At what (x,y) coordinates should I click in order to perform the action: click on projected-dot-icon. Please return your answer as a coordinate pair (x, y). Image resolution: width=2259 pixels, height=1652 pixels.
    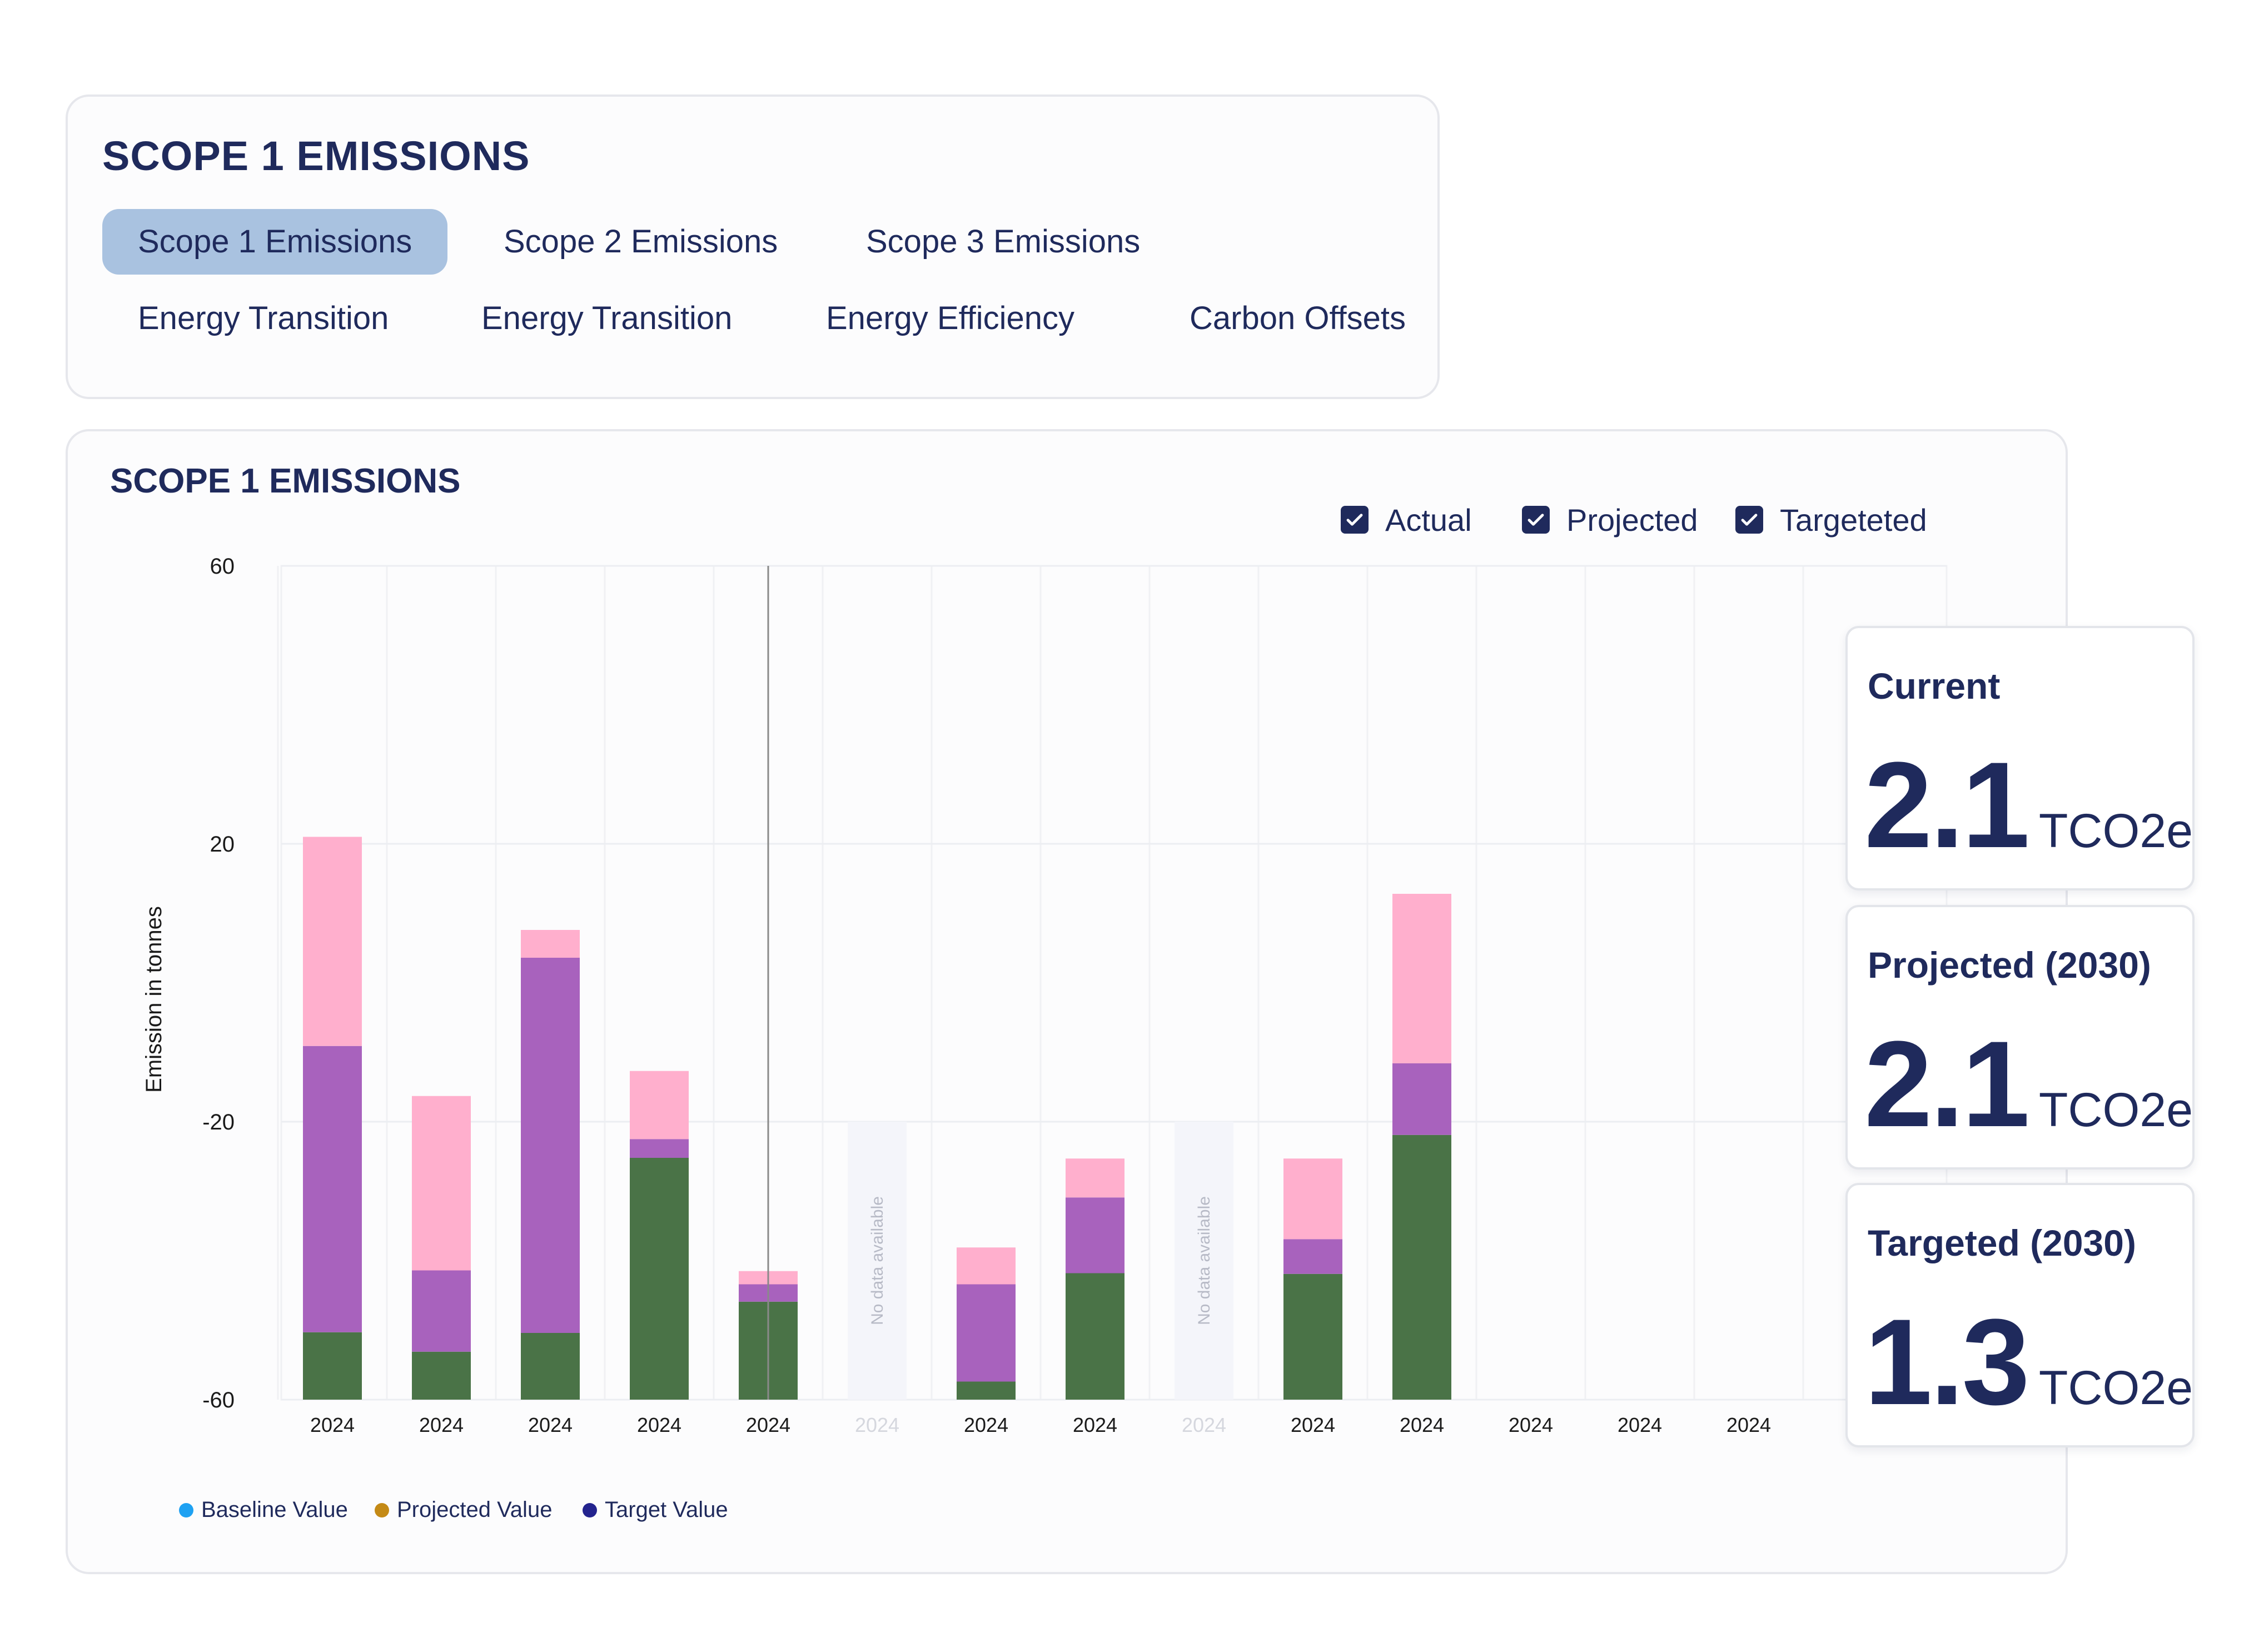
    Looking at the image, I should click on (382, 1509).